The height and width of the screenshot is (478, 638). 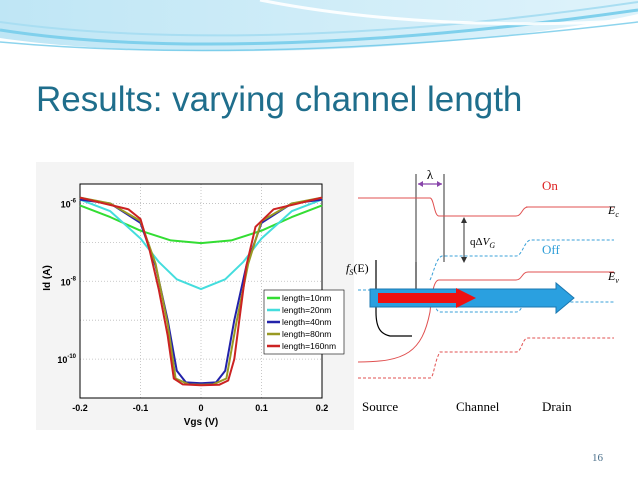 I want to click on x-tick-label: -0.1, so click(x=141, y=408).